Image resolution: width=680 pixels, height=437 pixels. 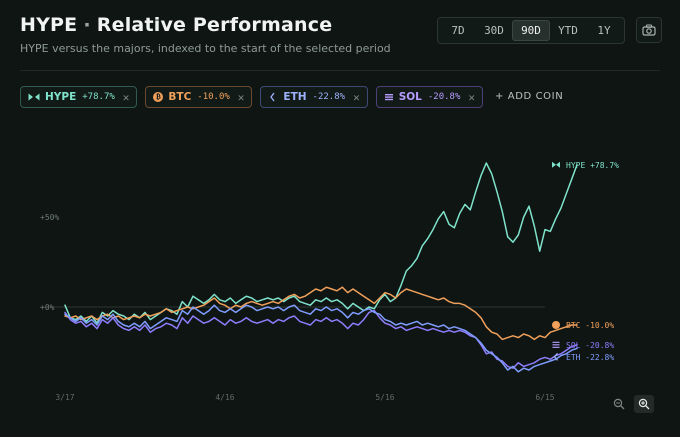 I want to click on series-line-sol, so click(x=321, y=339).